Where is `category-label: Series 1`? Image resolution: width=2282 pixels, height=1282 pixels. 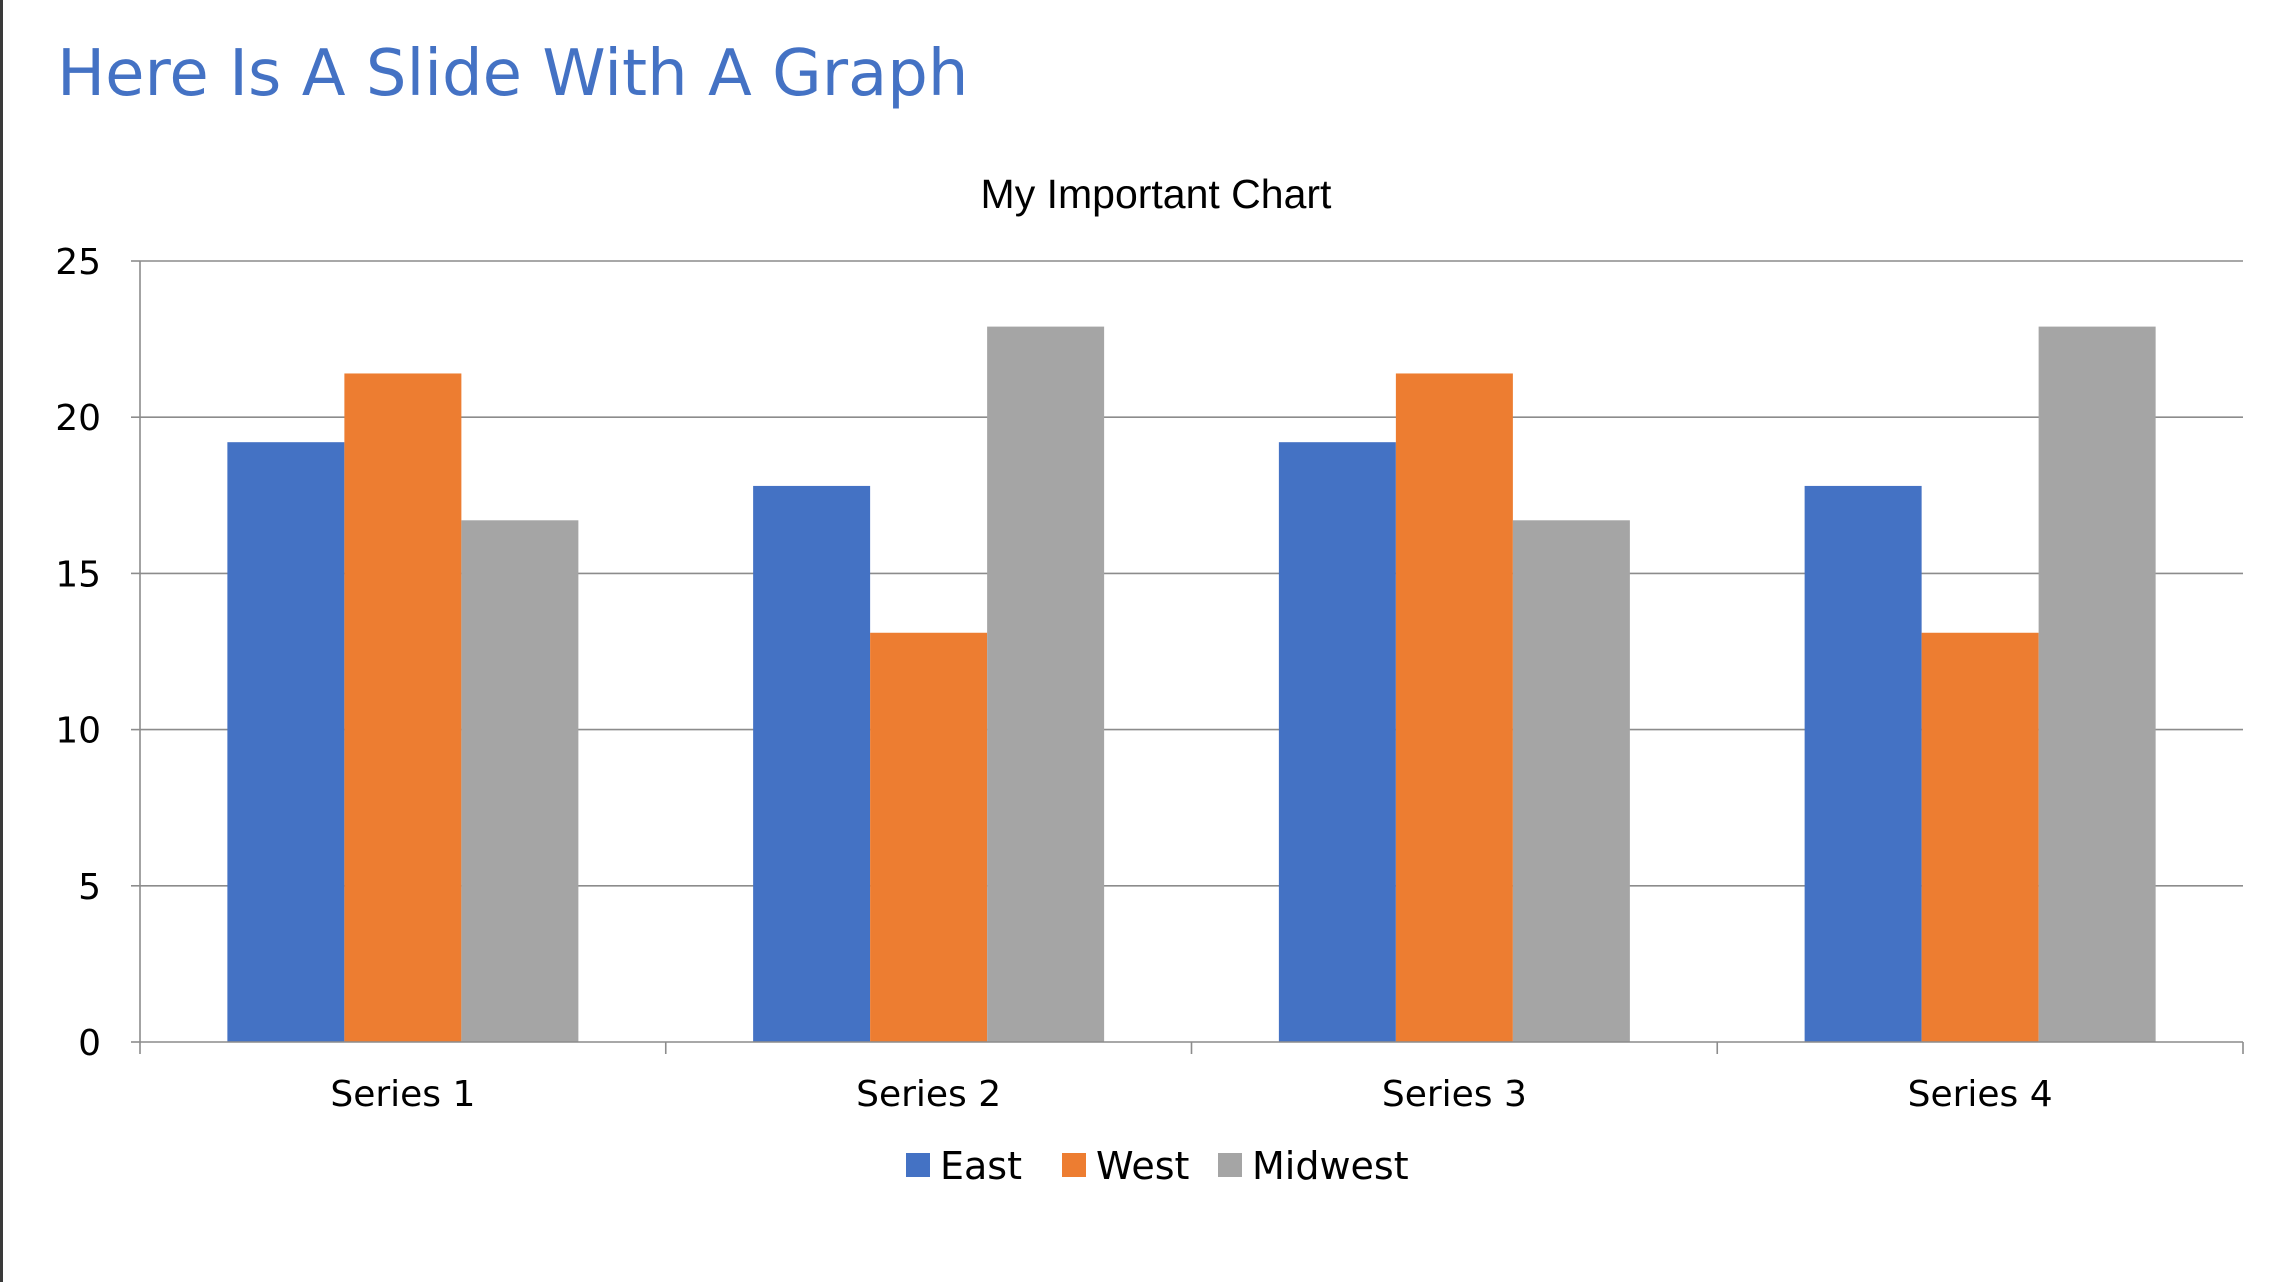 category-label: Series 1 is located at coordinates (402, 1094).